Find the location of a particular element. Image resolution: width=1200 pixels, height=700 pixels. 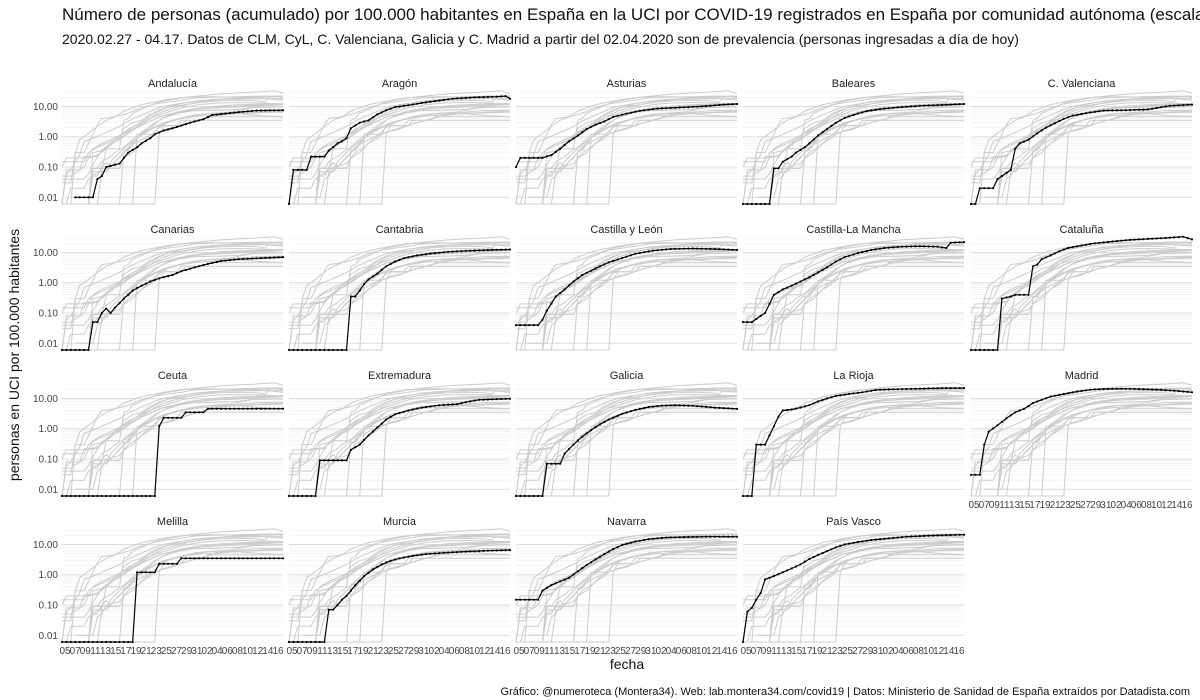

x-tick-label: 15 is located at coordinates (797, 651).